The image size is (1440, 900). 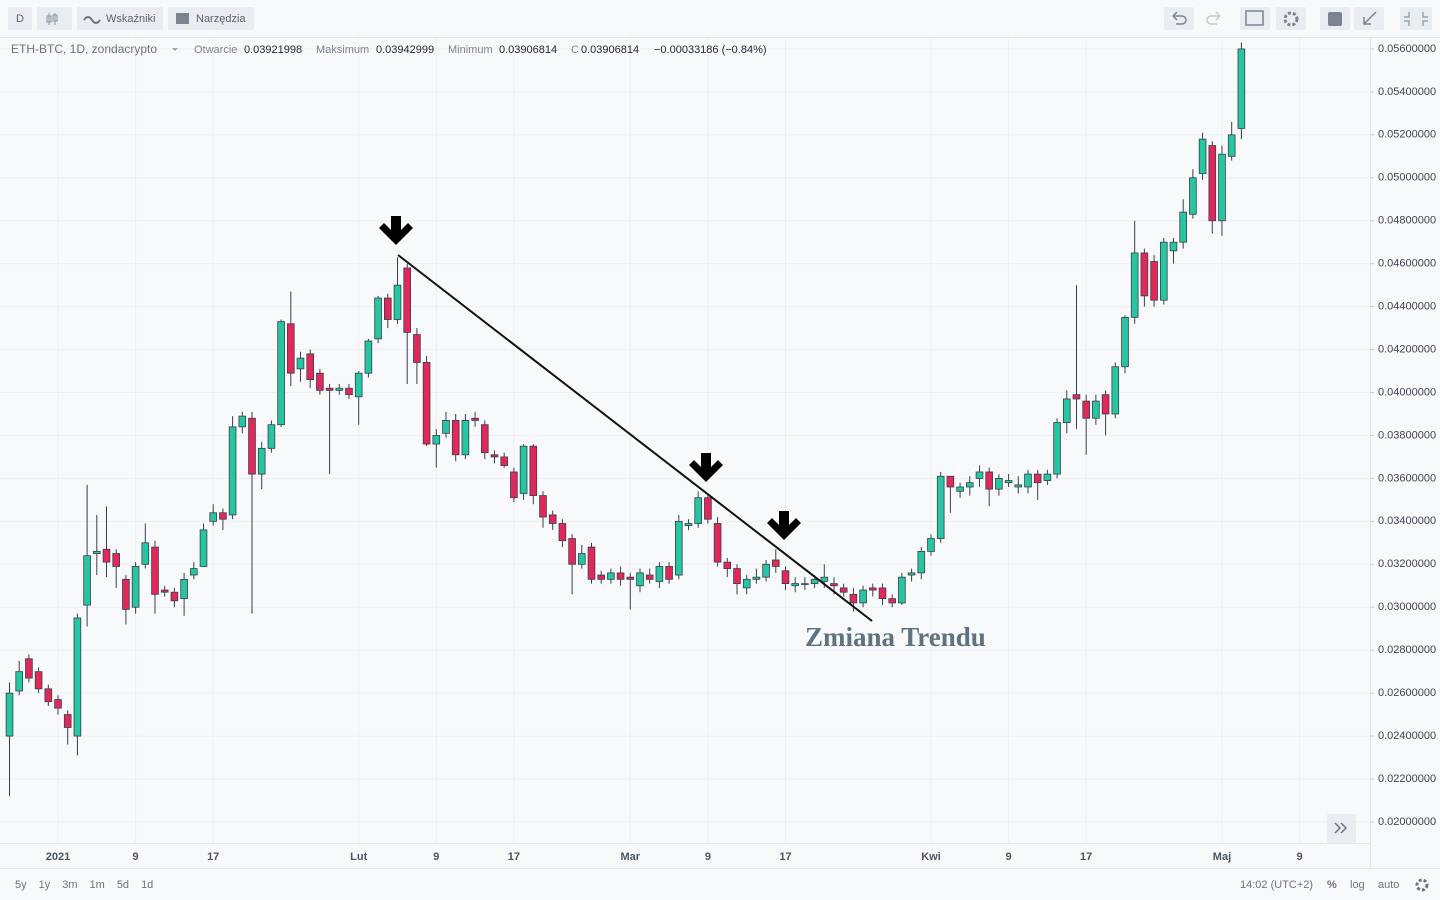 I want to click on settings-button, so click(x=1291, y=18).